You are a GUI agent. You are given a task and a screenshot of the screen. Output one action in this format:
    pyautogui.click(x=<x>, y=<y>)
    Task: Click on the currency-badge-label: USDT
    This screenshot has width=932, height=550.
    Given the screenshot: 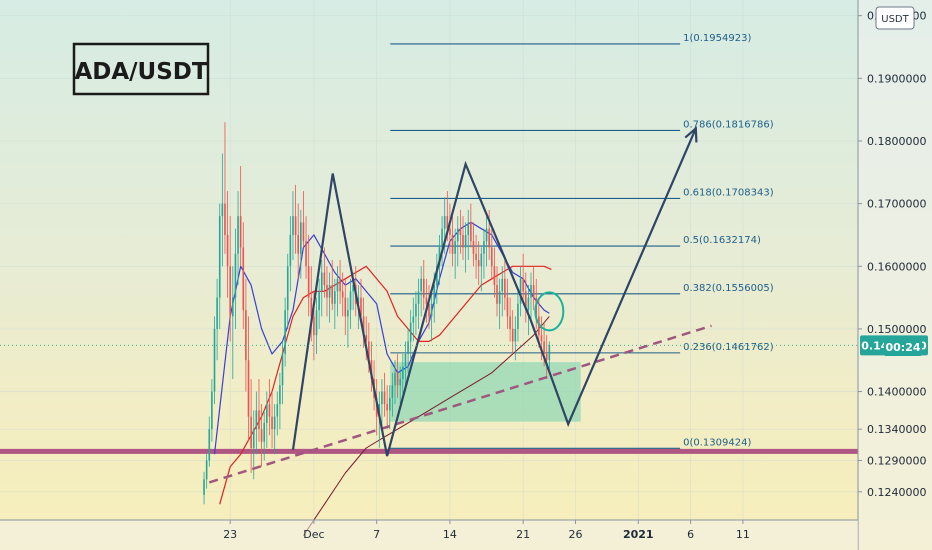 What is the action you would take?
    pyautogui.click(x=895, y=19)
    